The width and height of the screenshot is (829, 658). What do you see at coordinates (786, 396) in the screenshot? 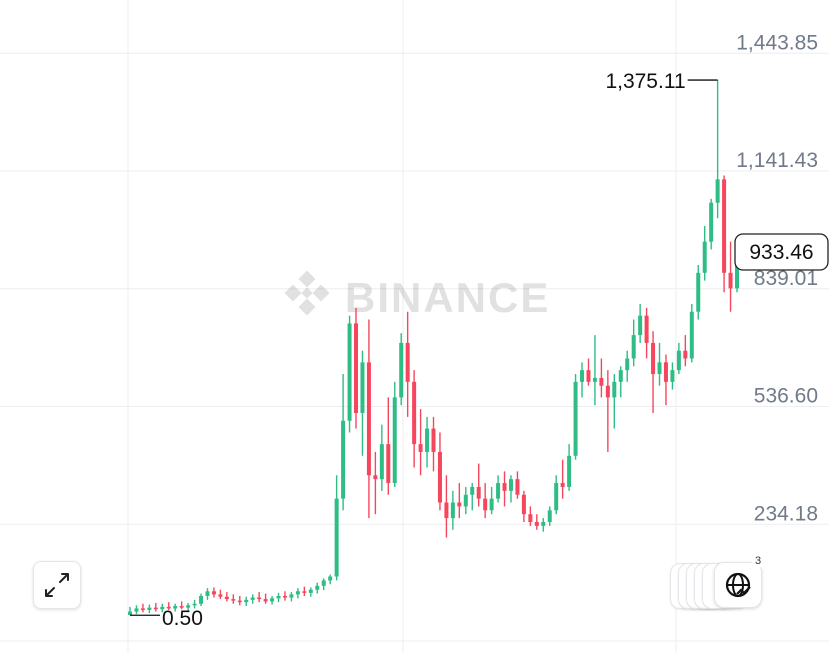
I see `y-tick-label: 536.60` at bounding box center [786, 396].